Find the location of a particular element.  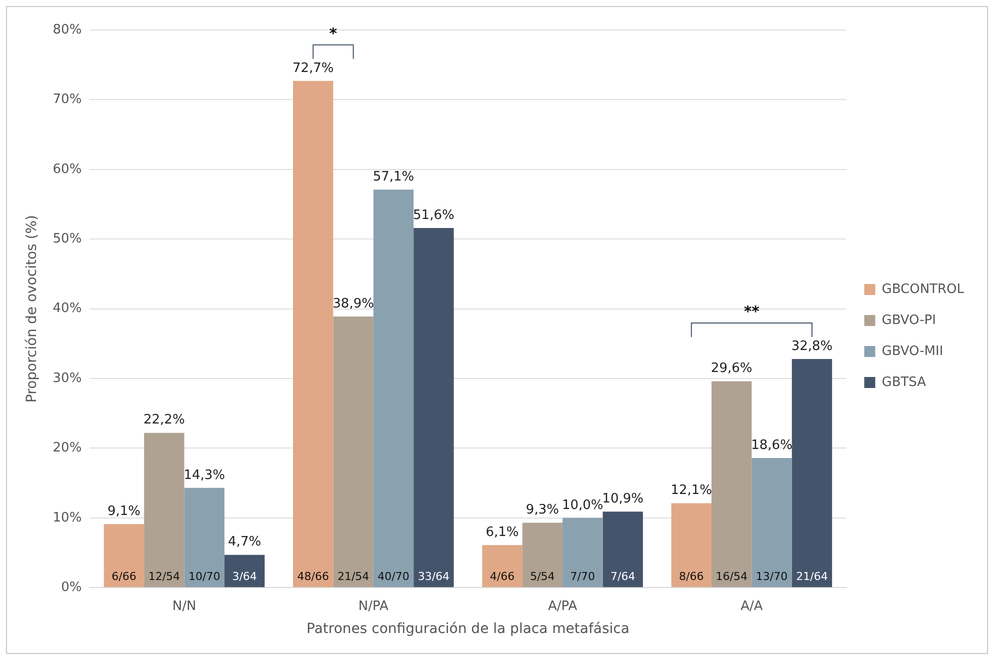

data-label: 9,3% is located at coordinates (542, 510).